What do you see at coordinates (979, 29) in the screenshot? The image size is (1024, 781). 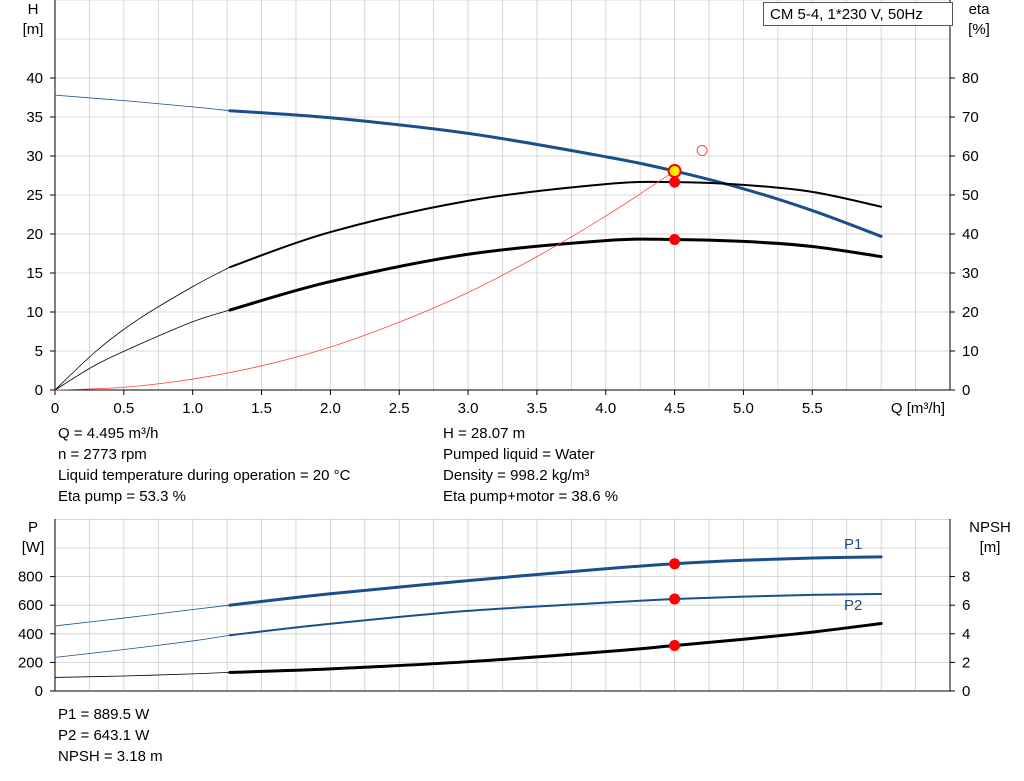 I see `y2-axis-unit: [%]` at bounding box center [979, 29].